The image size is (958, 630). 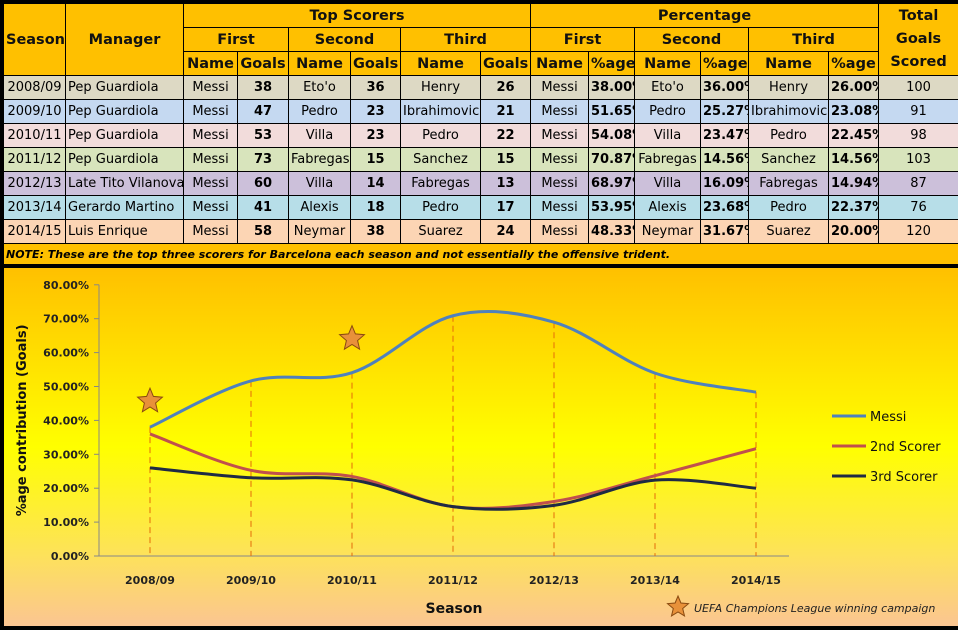 What do you see at coordinates (612, 136) in the screenshot?
I see `cell-p1: 54.08%` at bounding box center [612, 136].